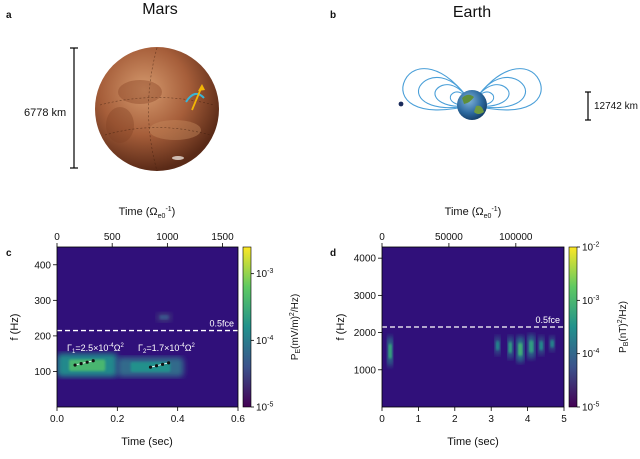 The height and width of the screenshot is (459, 640). I want to click on panel-b: b Earth 12742 km, so click(484, 62).